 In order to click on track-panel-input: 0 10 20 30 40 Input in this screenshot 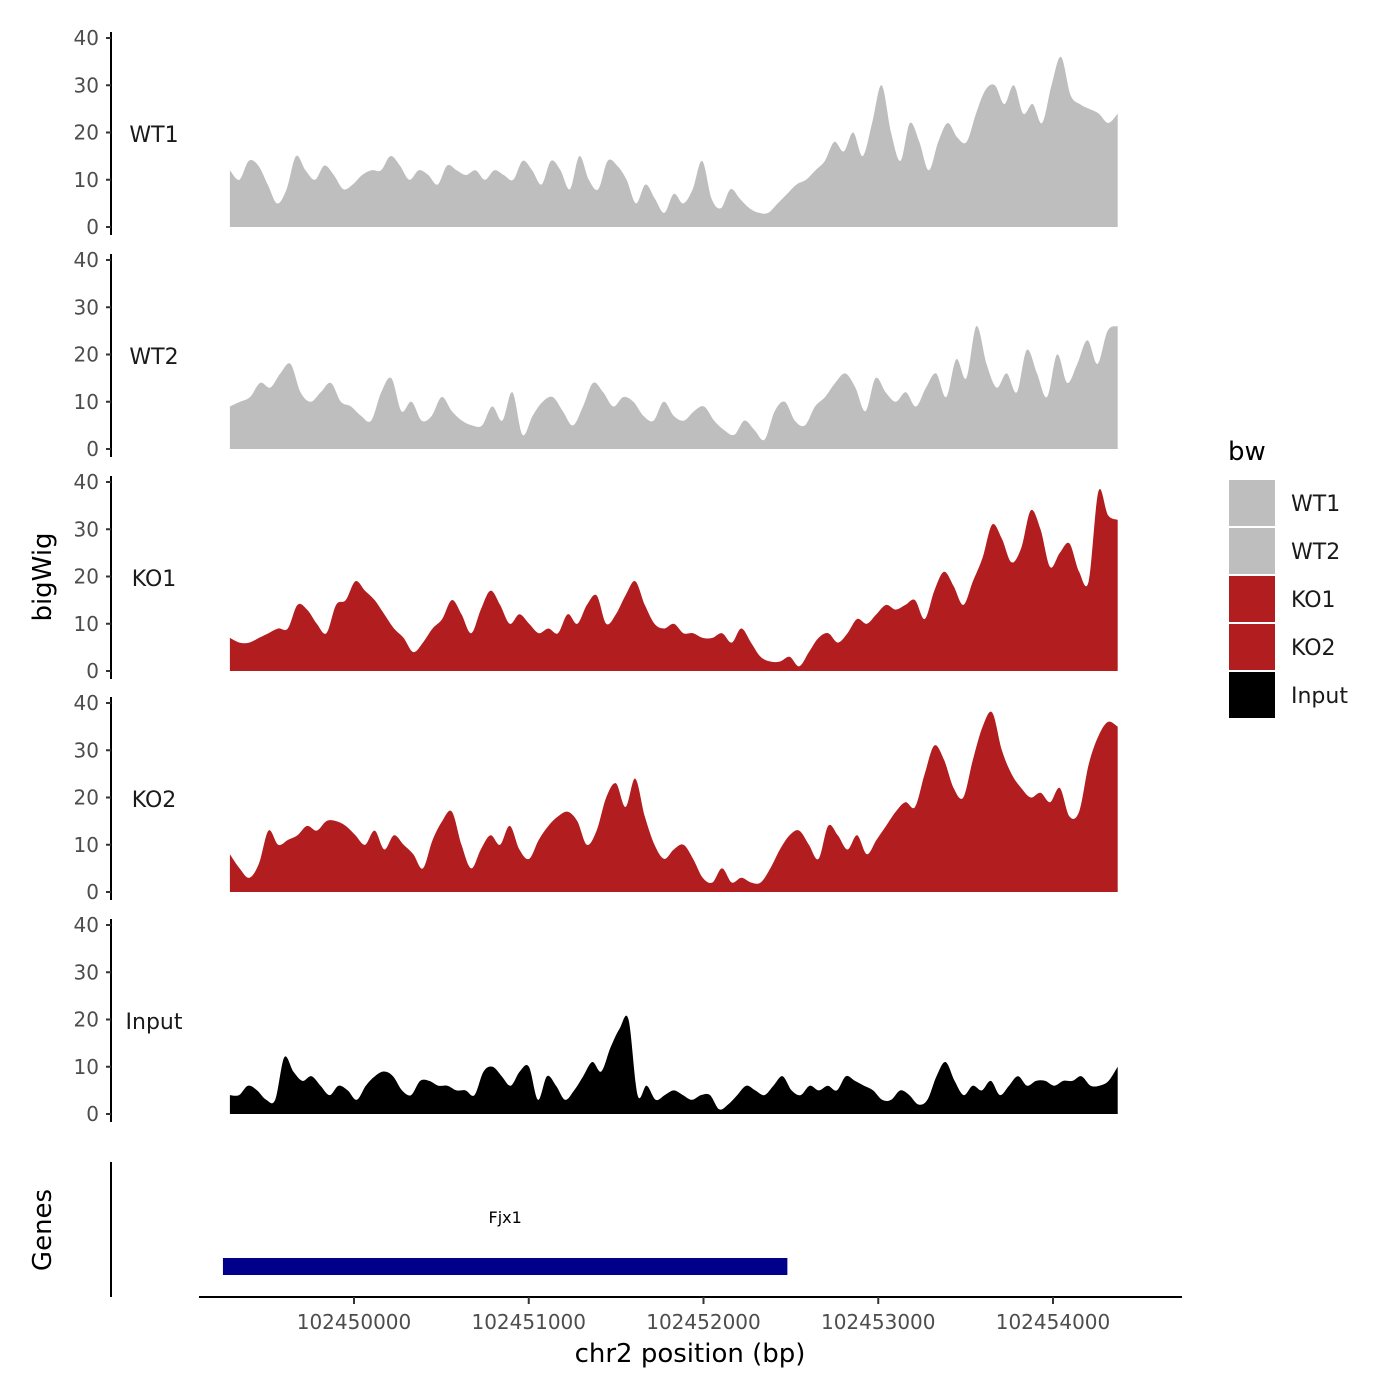, I will do `click(596, 1019)`.